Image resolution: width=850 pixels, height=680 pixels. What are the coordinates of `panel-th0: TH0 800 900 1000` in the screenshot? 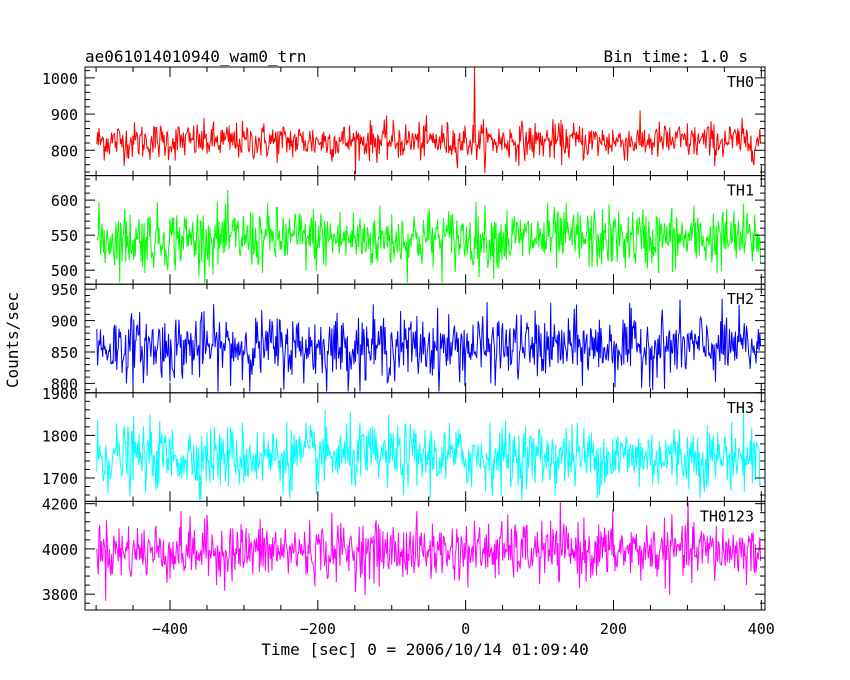 It's located at (404, 121).